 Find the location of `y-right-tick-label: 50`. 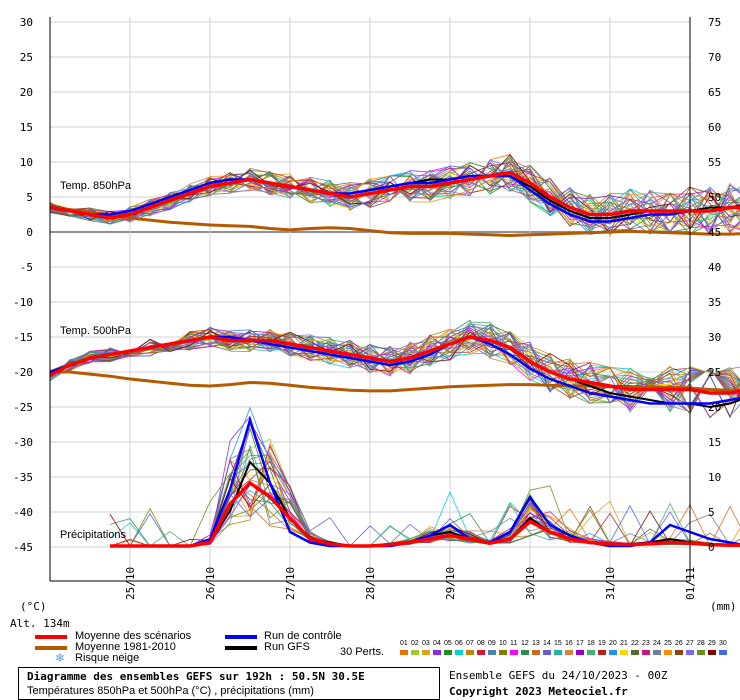

y-right-tick-label: 50 is located at coordinates (714, 197).